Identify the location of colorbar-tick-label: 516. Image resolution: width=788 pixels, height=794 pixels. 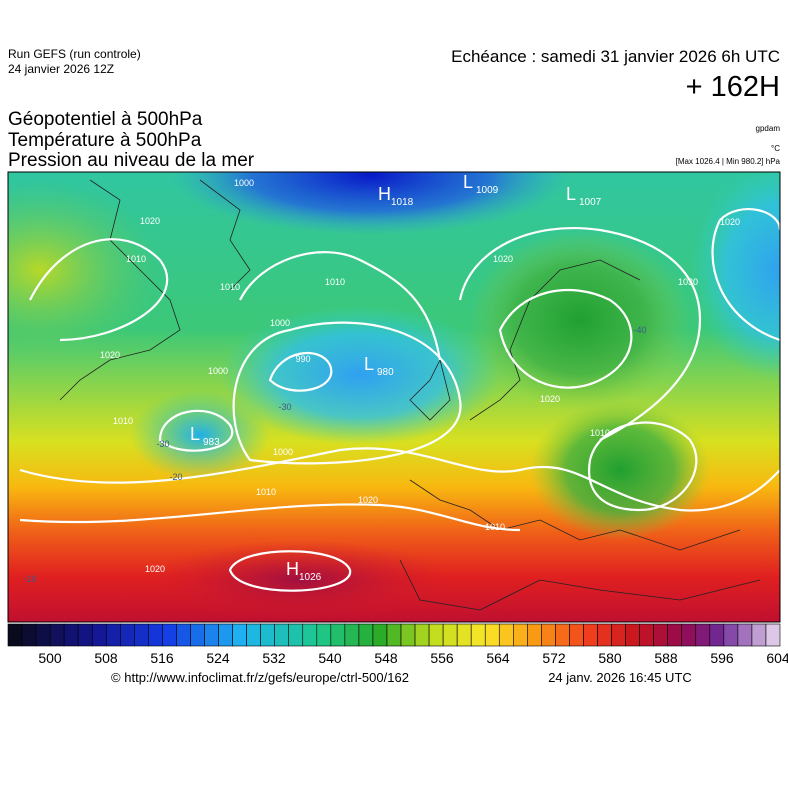
(162, 658).